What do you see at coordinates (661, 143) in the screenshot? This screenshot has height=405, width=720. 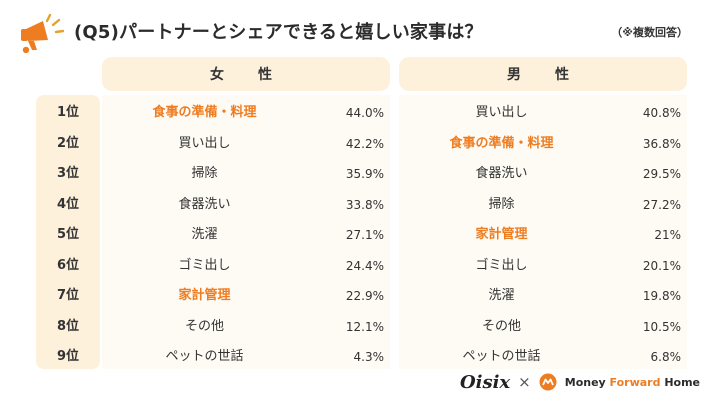 I see `male-percentage: 36.8%` at bounding box center [661, 143].